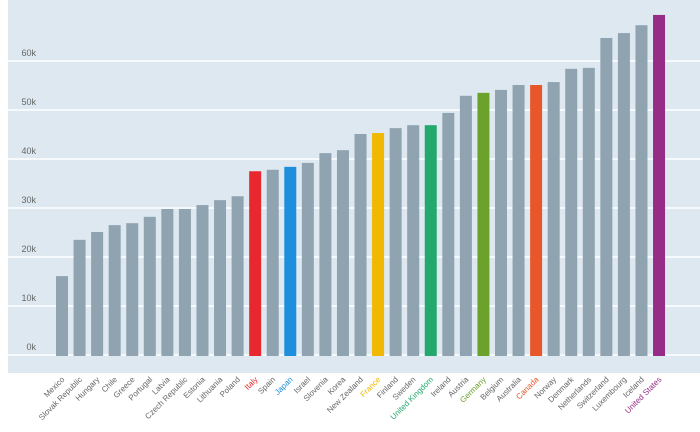  I want to click on bar-iceland, so click(641, 190).